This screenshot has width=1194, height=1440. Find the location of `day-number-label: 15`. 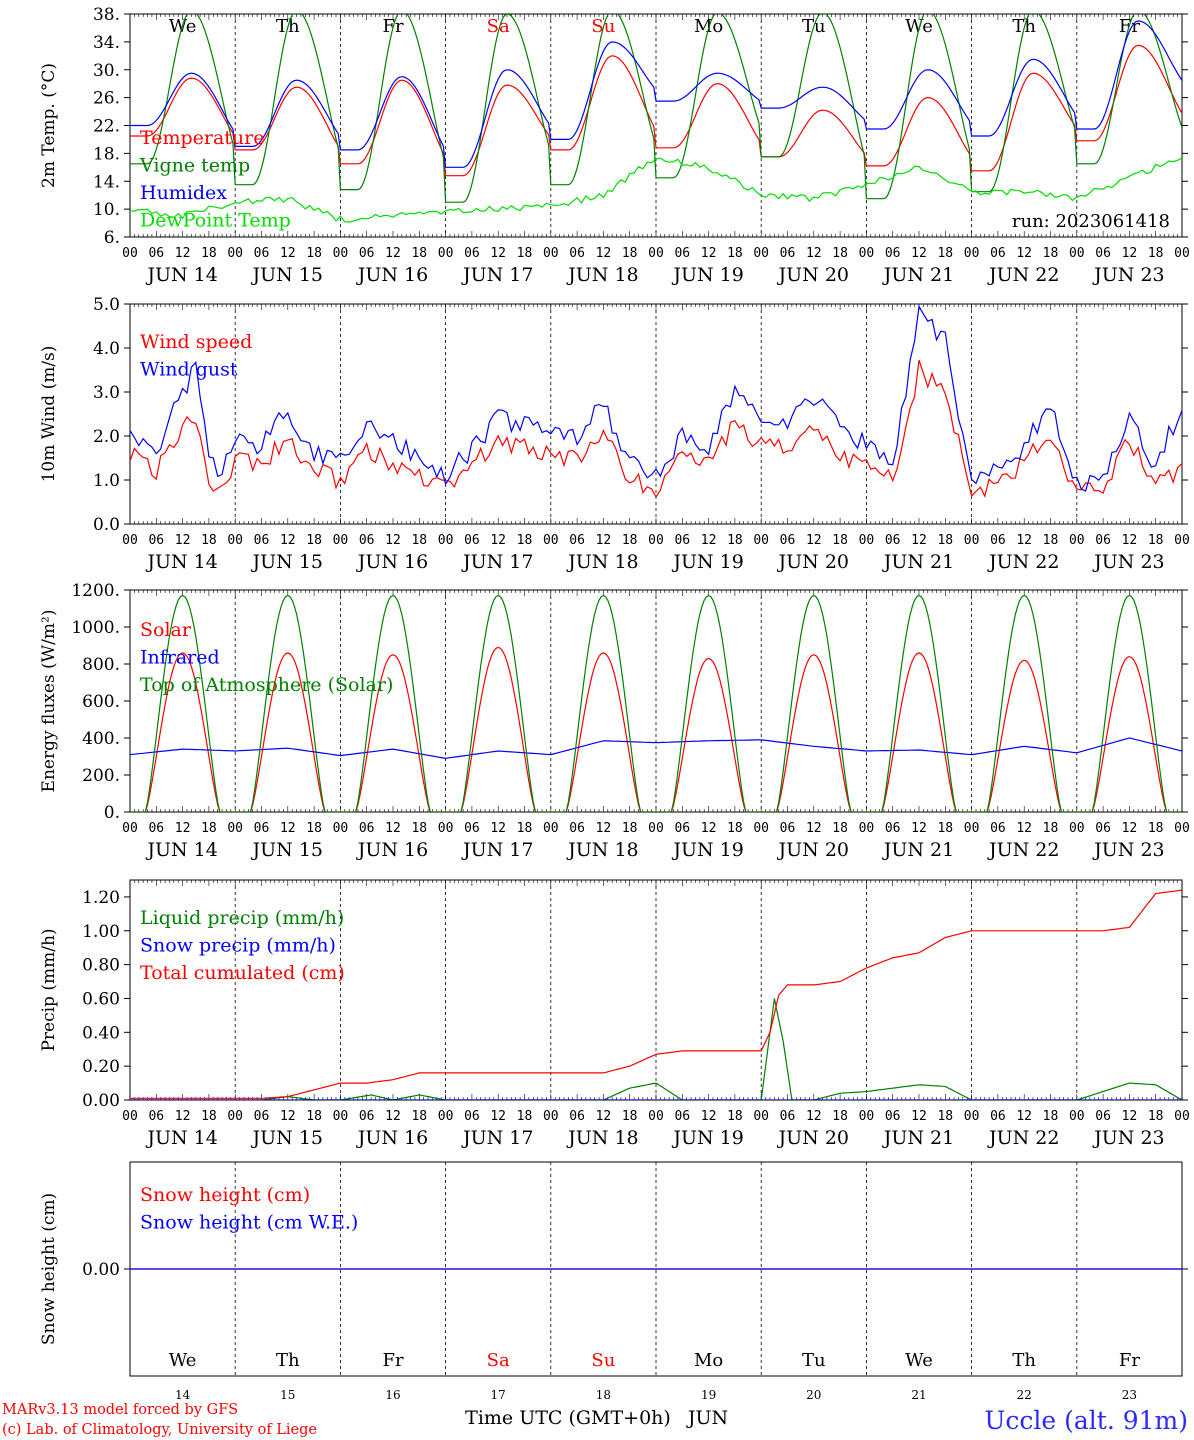

day-number-label: 15 is located at coordinates (287, 1395).